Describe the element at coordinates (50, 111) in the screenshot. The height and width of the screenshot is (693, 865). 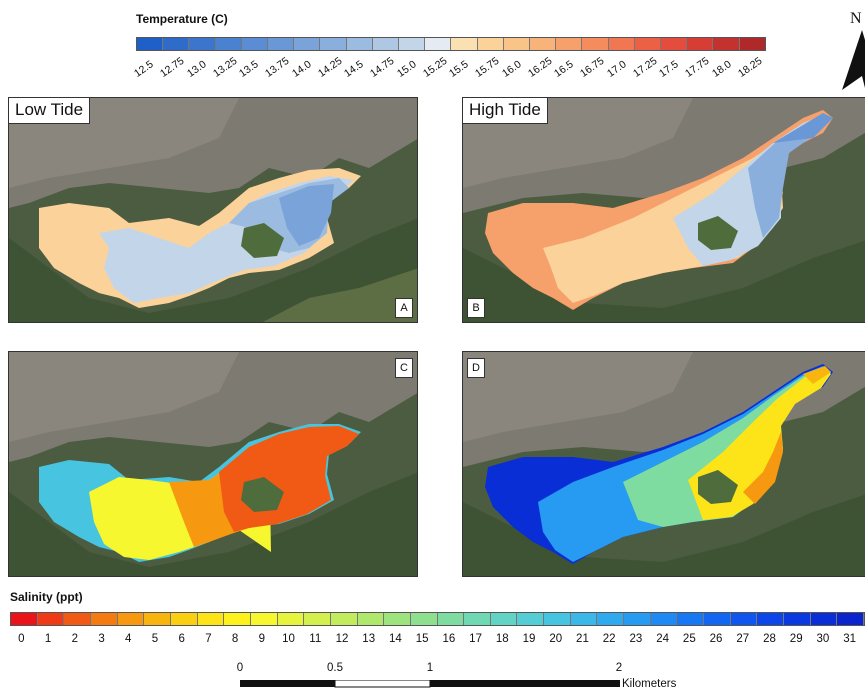
I see `panel-a-title: Low Tide` at that location.